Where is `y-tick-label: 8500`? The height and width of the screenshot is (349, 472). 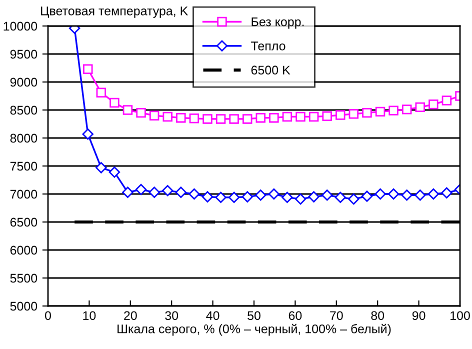 y-tick-label: 8500 is located at coordinates (24, 110).